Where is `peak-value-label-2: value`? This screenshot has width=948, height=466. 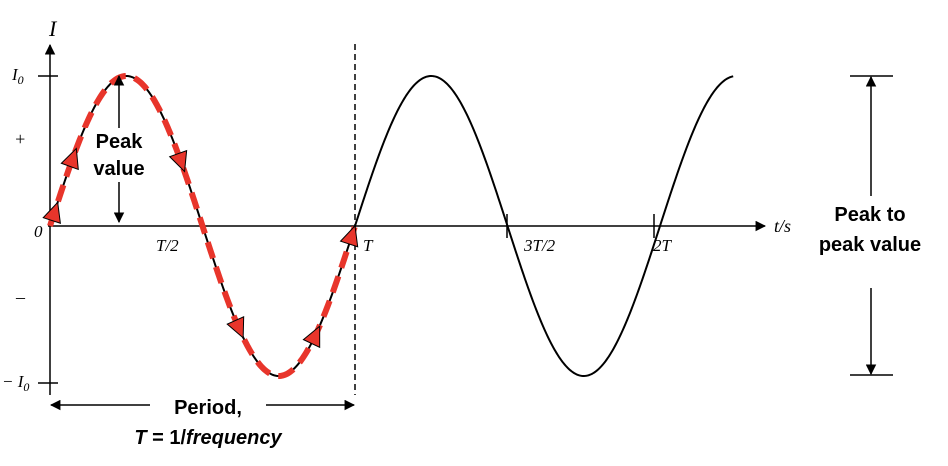 peak-value-label-2: value is located at coordinates (118, 169).